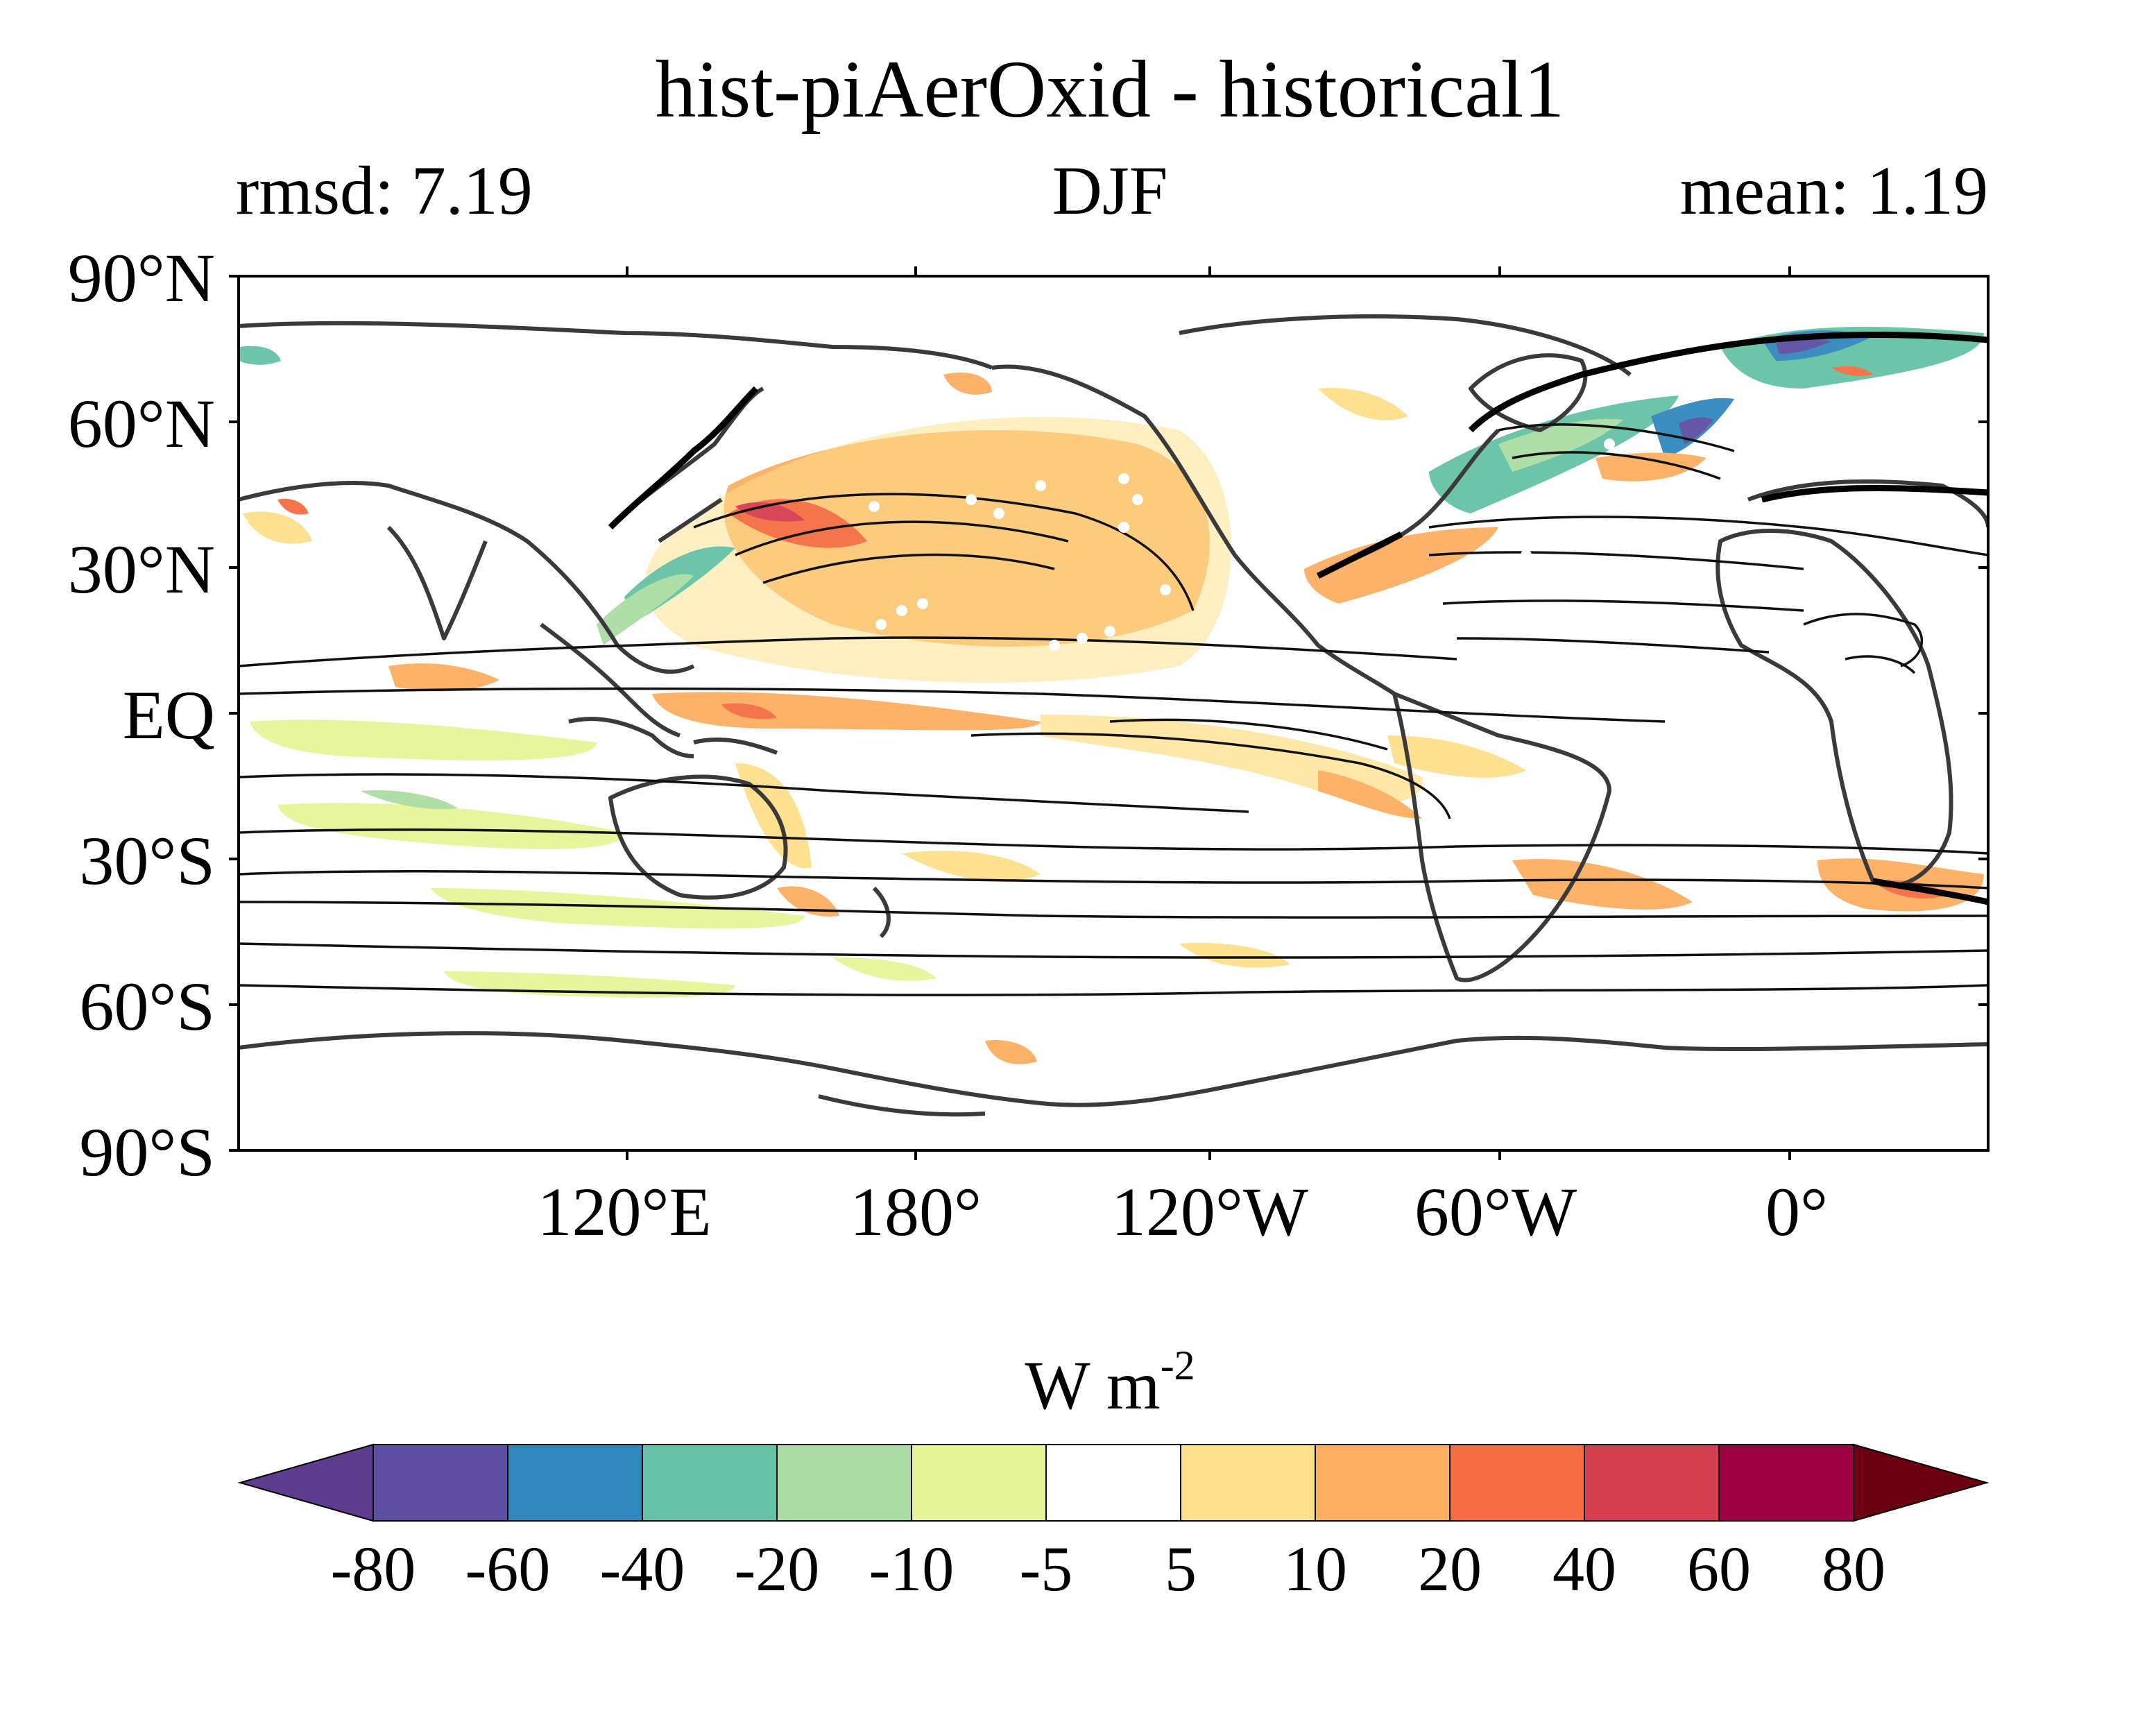  What do you see at coordinates (508, 1568) in the screenshot?
I see `colorbar-tick-label: -60` at bounding box center [508, 1568].